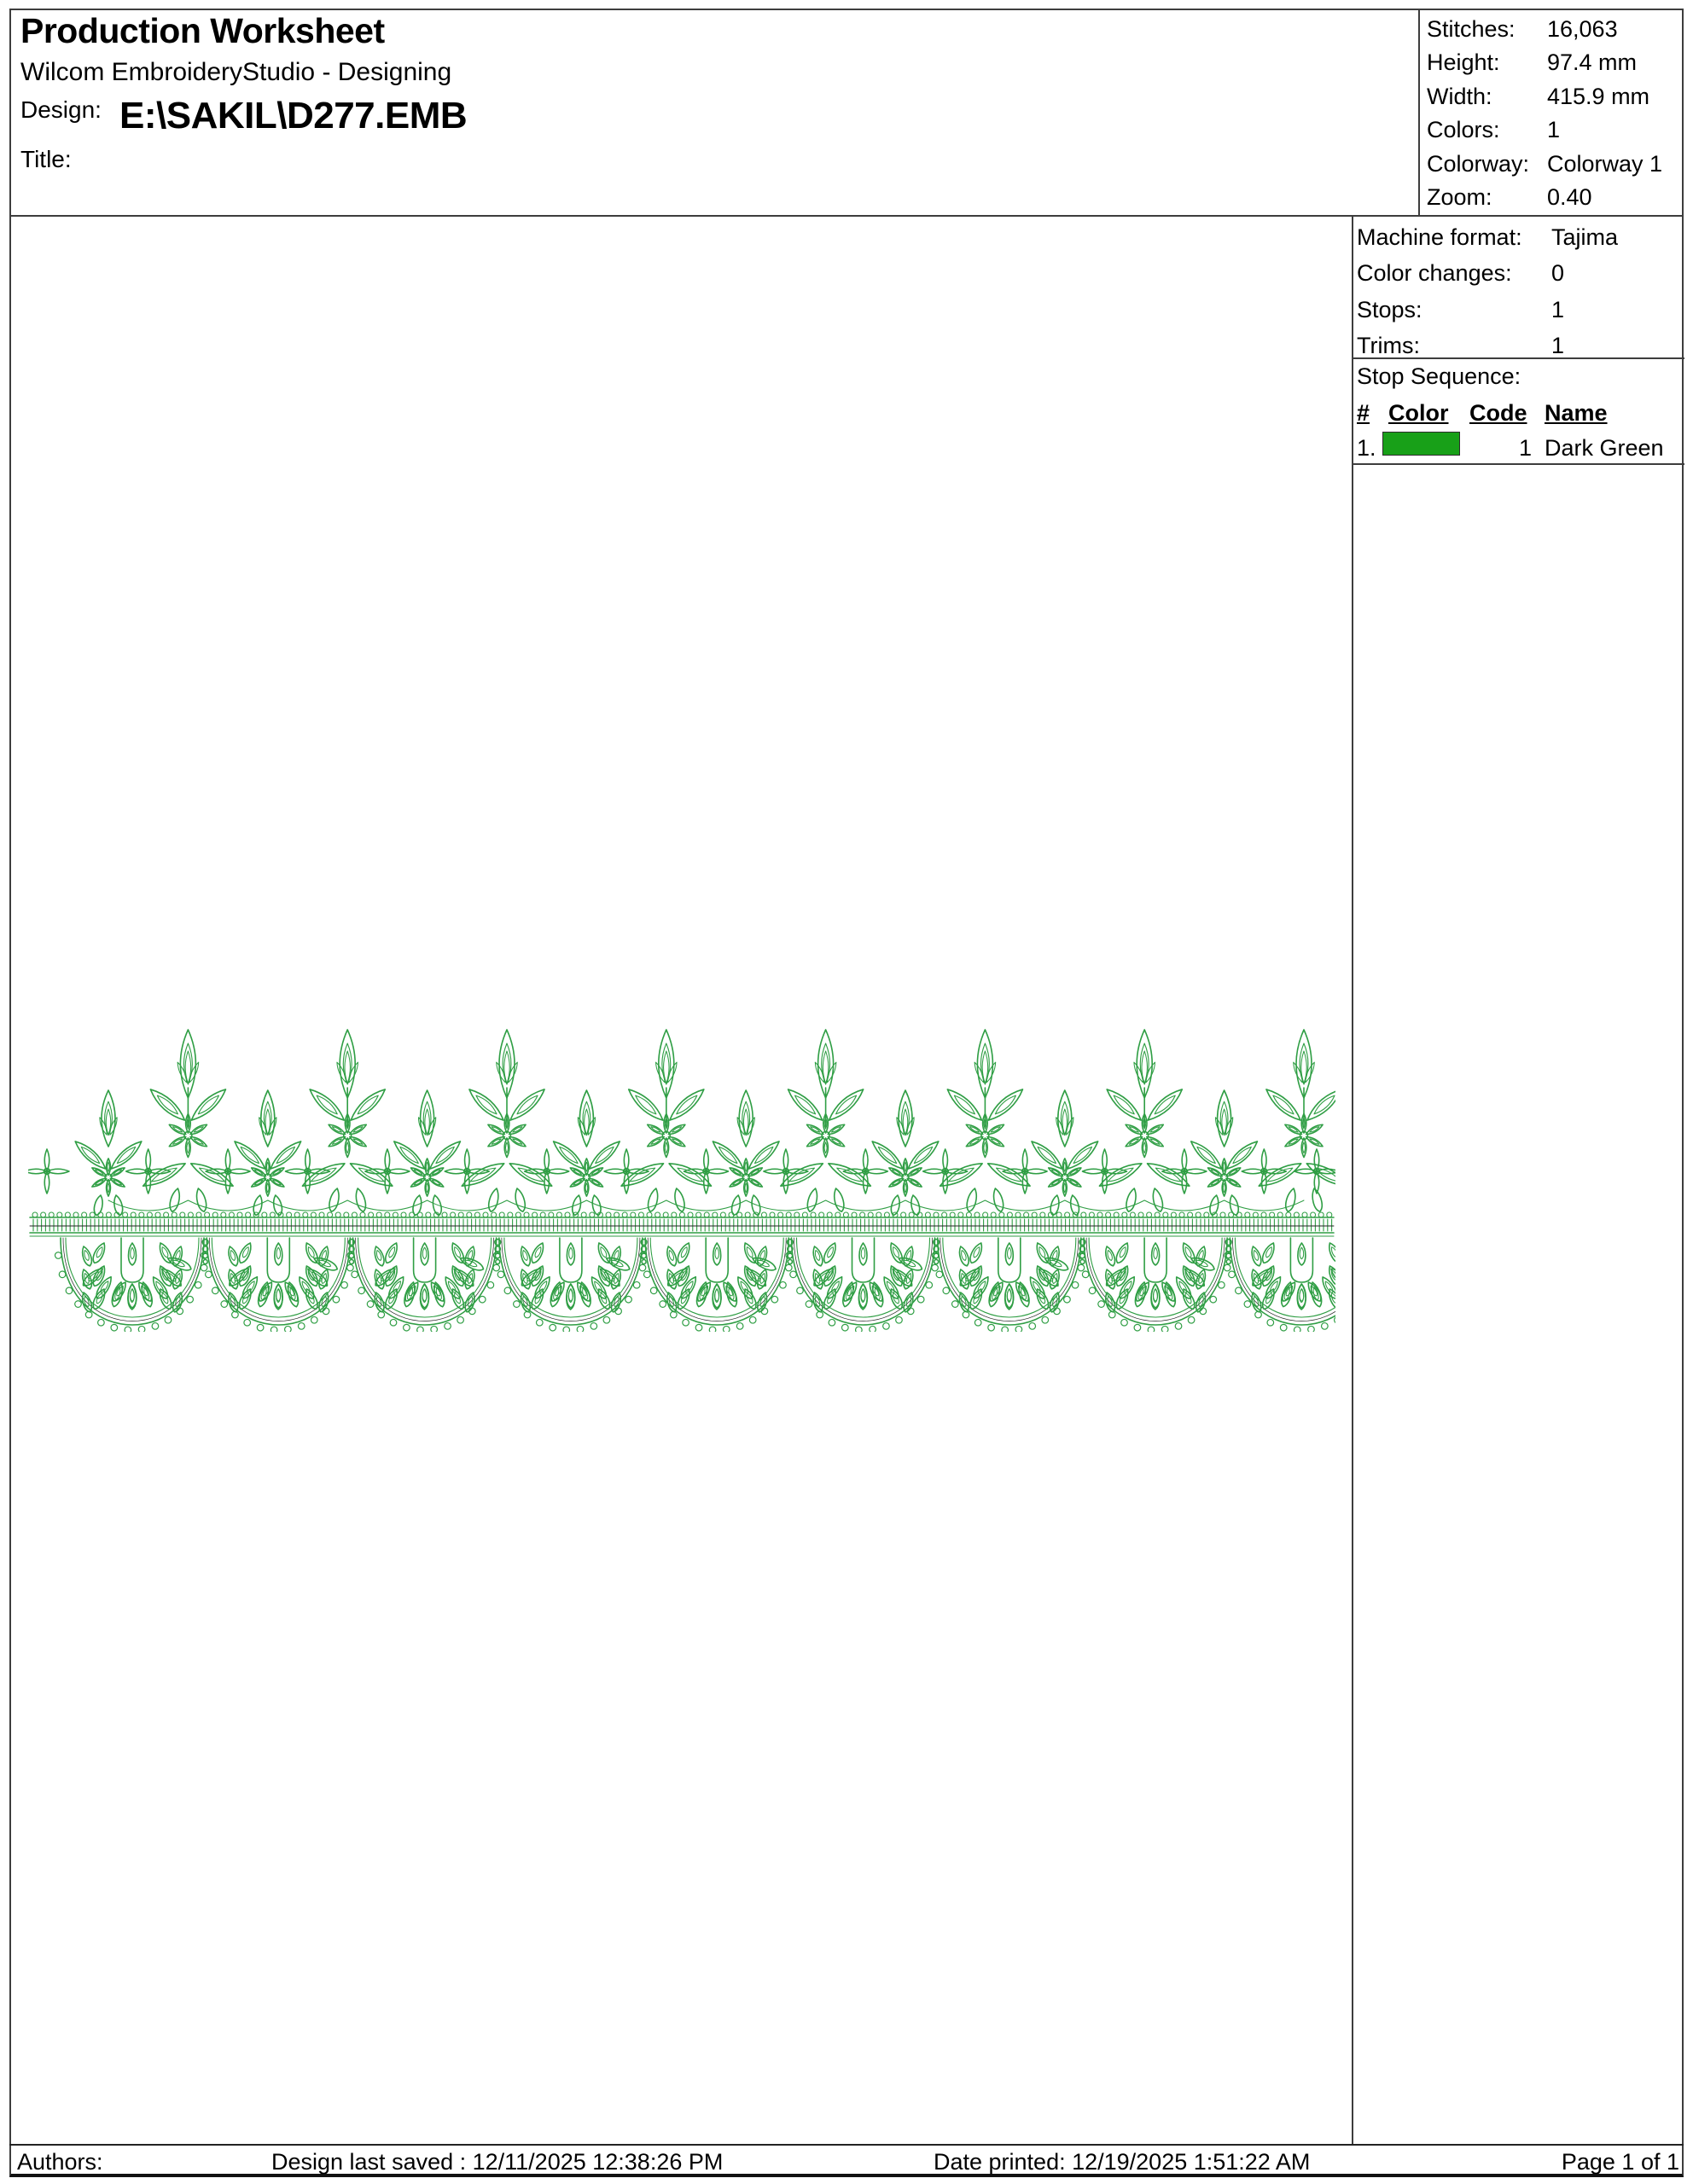  Describe the element at coordinates (1418, 413) in the screenshot. I see `column-header-color: Color` at that location.